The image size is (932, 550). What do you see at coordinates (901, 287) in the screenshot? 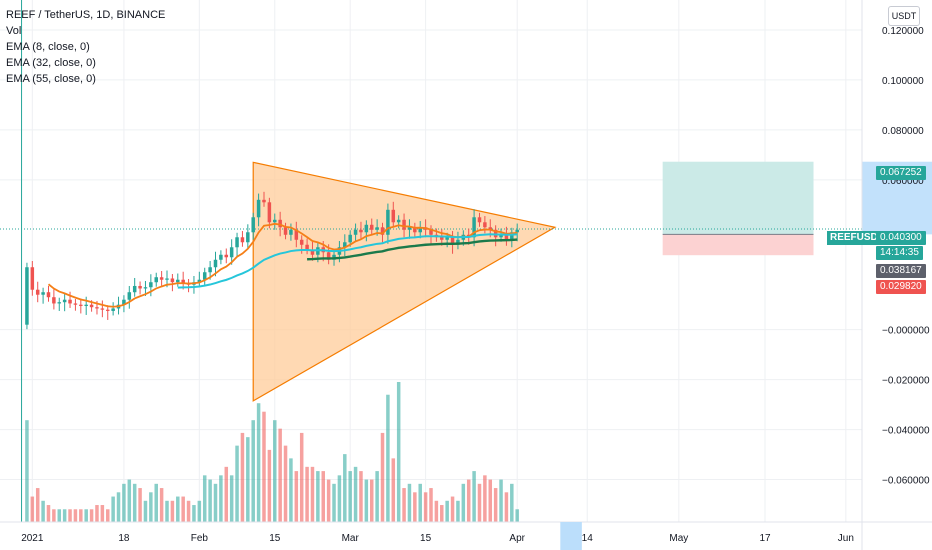
I see `stop-price-tag: 0.029820` at bounding box center [901, 287].